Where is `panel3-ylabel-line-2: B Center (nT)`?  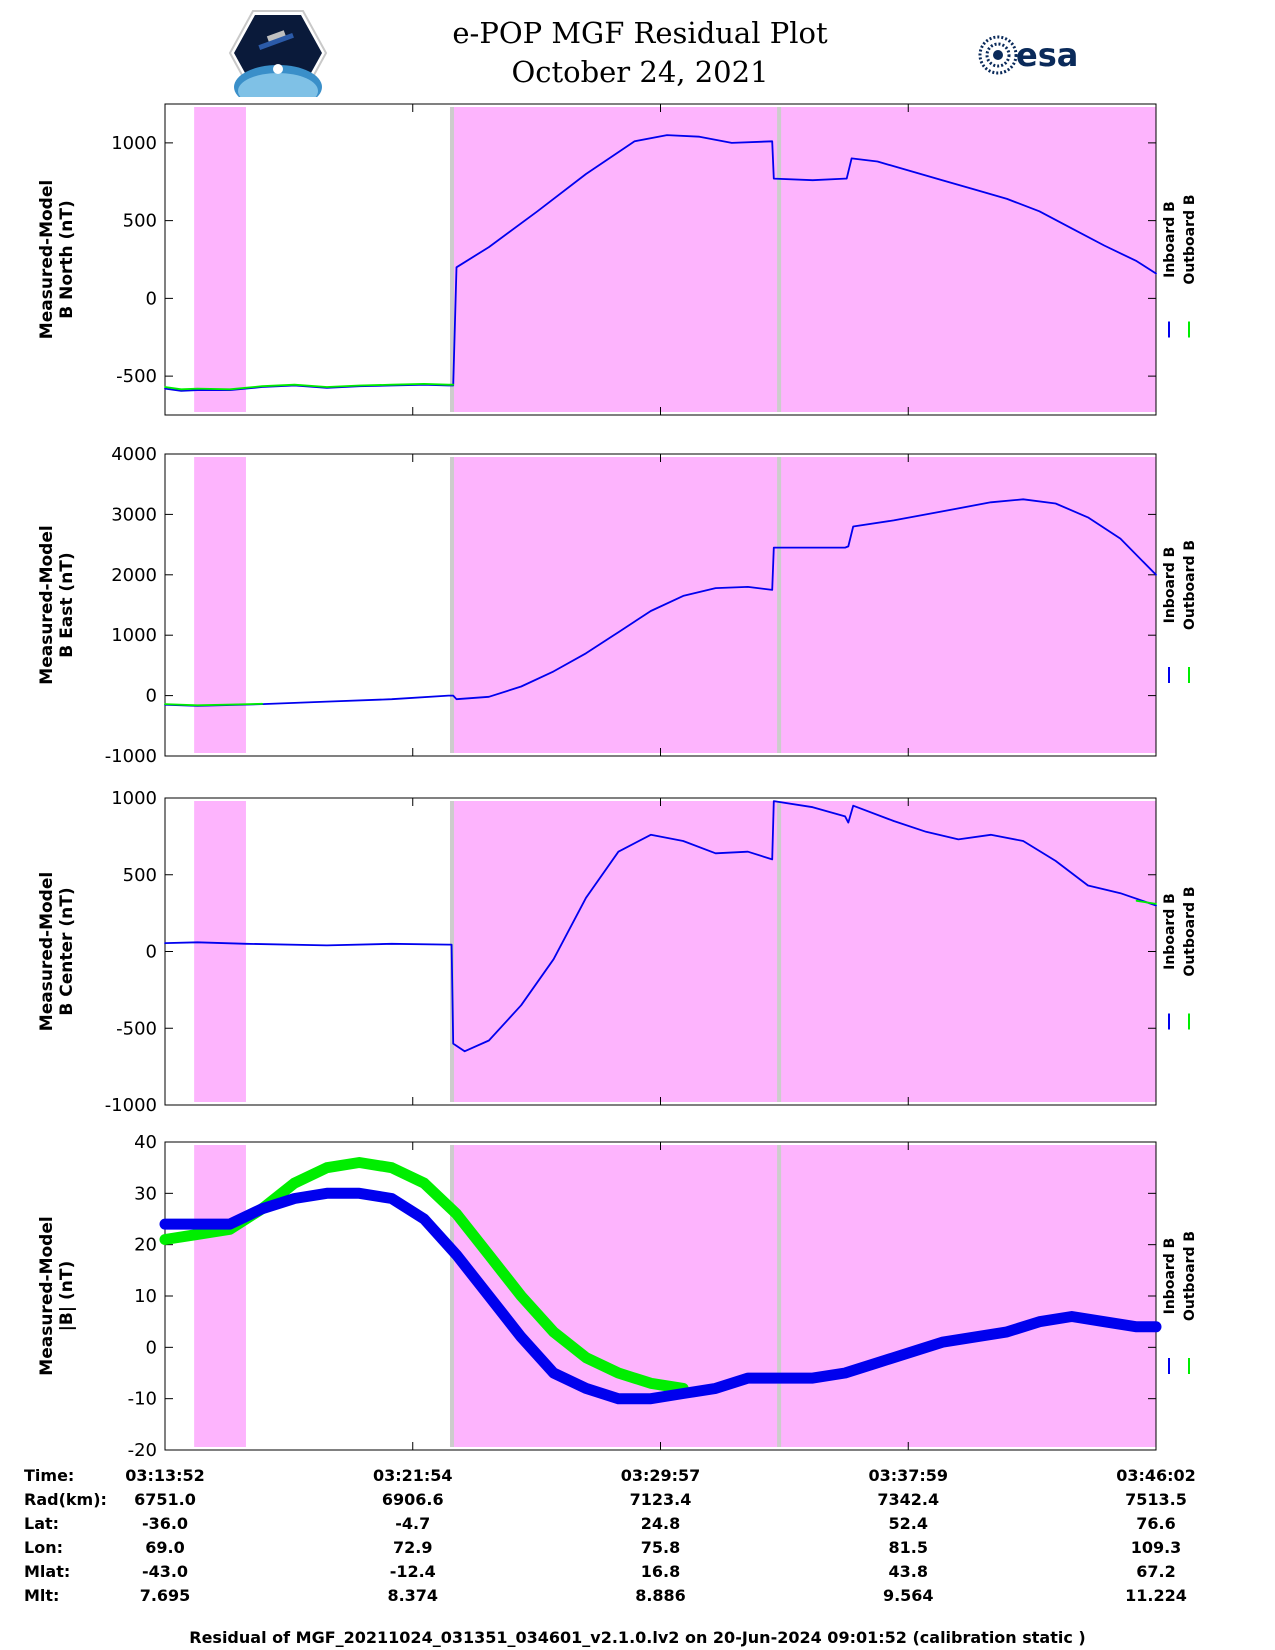
panel3-ylabel-line-2: B Center (nT) is located at coordinates (67, 951).